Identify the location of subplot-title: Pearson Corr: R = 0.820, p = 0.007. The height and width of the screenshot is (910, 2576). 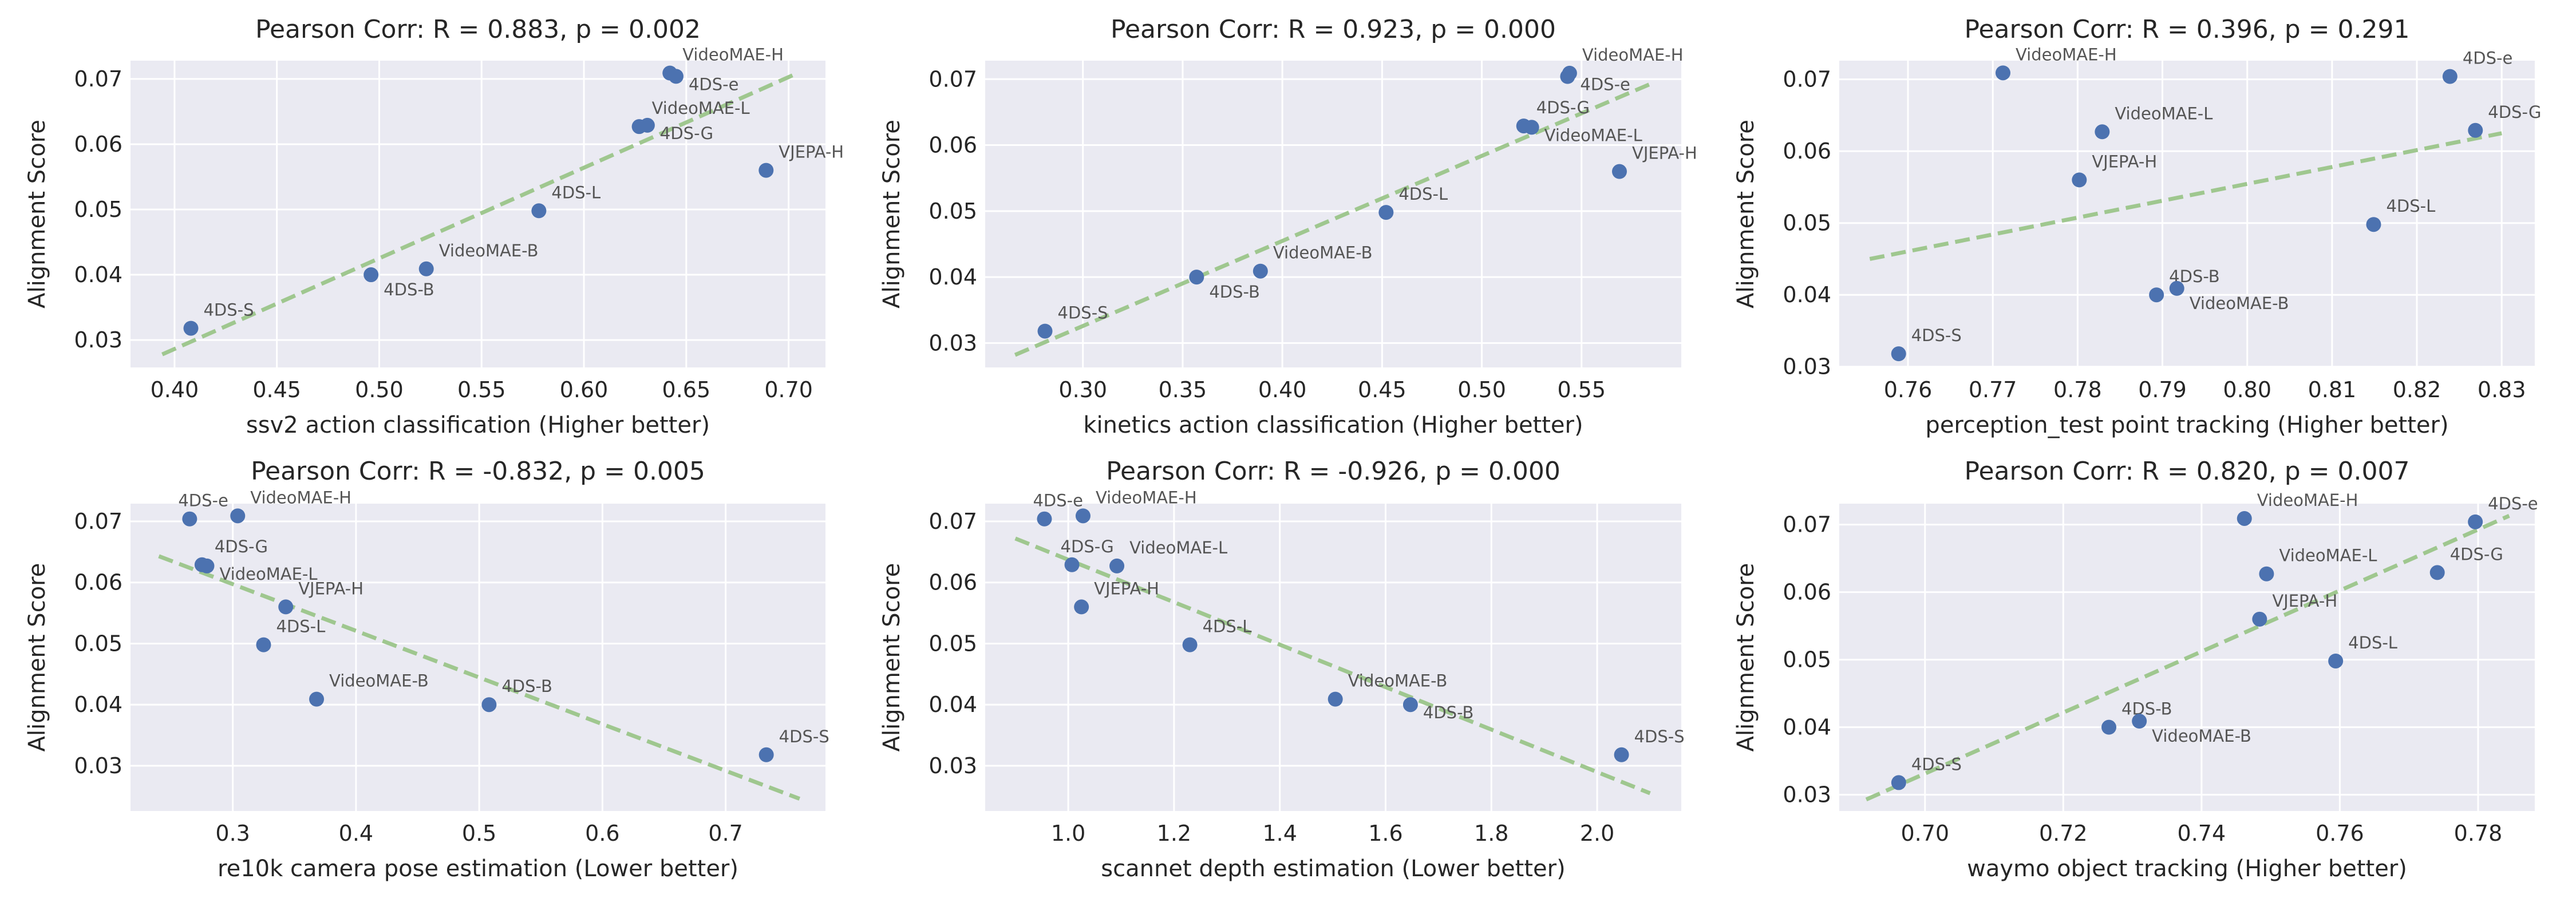
(2187, 471).